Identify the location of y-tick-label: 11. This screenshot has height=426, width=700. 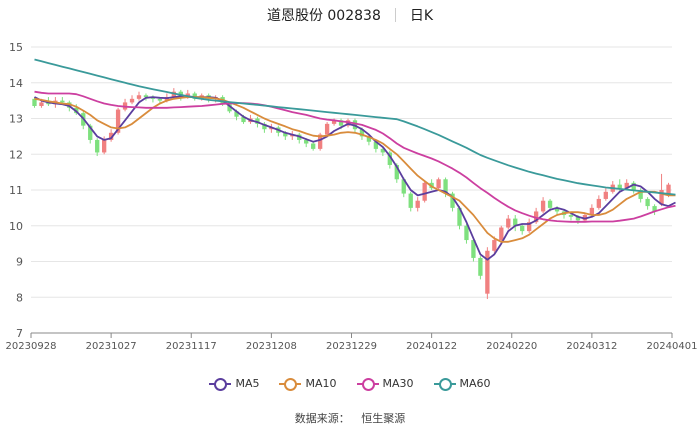
(16, 190).